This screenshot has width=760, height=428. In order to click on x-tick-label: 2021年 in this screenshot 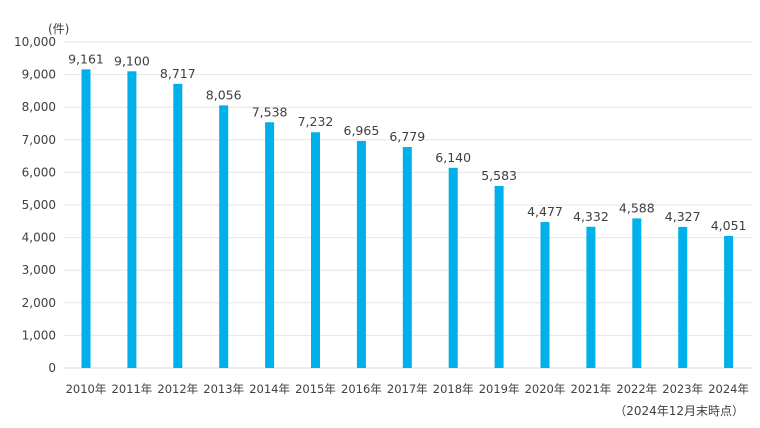, I will do `click(591, 389)`.